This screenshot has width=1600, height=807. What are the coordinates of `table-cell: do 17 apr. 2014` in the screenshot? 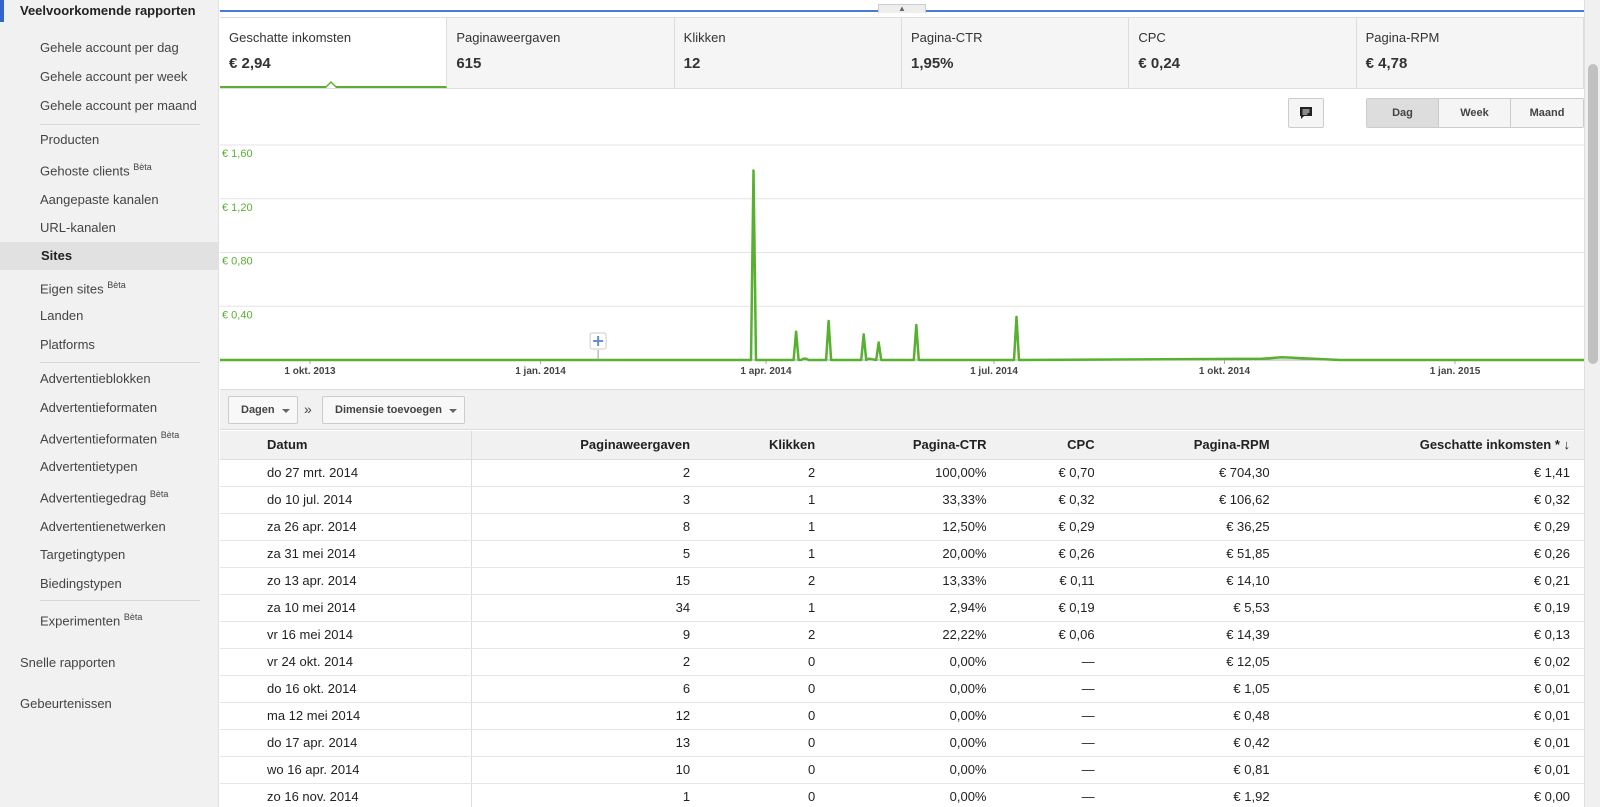 It's located at (346, 743).